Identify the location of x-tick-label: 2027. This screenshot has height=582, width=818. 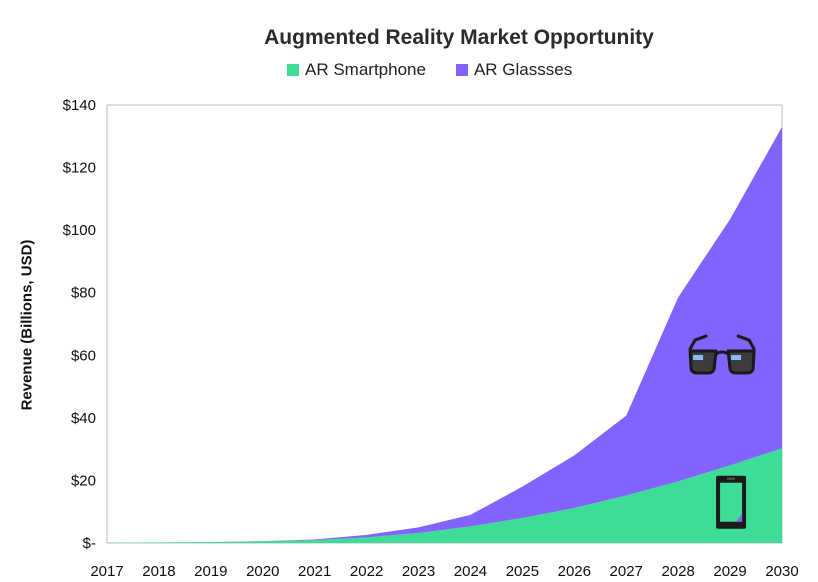
(626, 571).